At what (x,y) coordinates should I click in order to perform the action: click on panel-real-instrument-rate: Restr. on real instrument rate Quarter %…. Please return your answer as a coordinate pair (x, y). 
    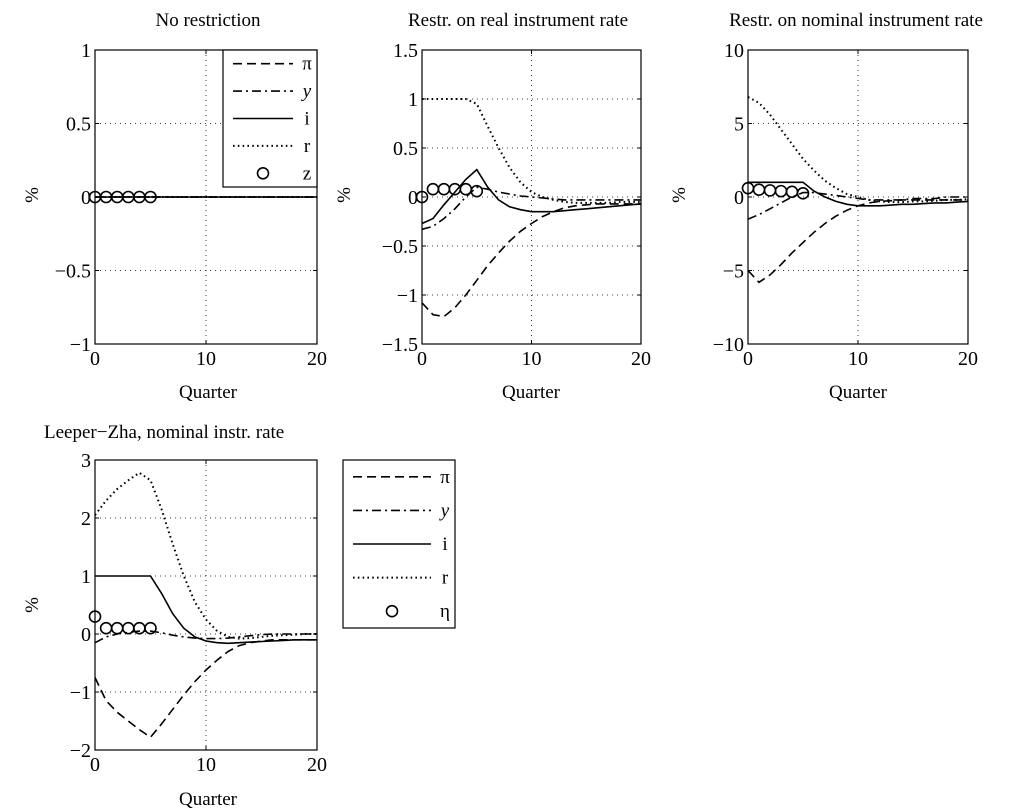
    Looking at the image, I should click on (492, 206).